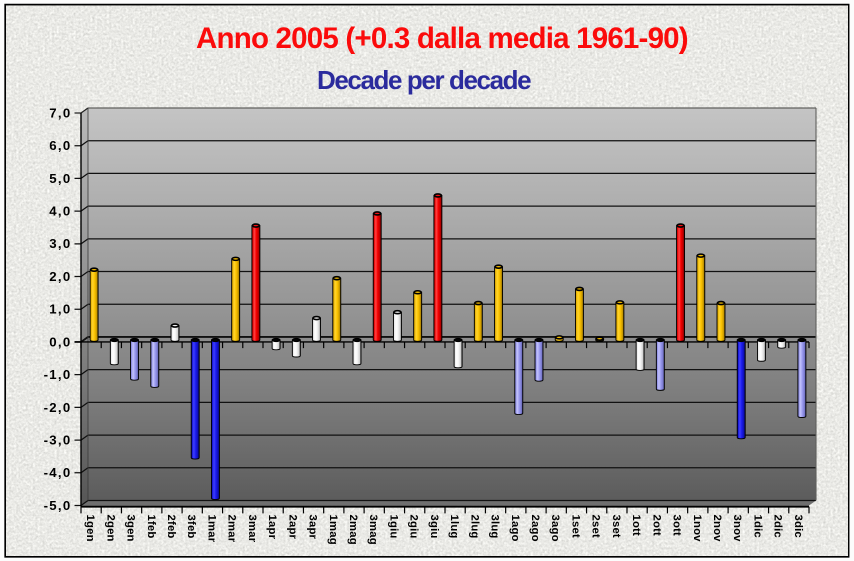 The height and width of the screenshot is (561, 854). Describe the element at coordinates (110, 528) in the screenshot. I see `svg-text: 2gen` at that location.